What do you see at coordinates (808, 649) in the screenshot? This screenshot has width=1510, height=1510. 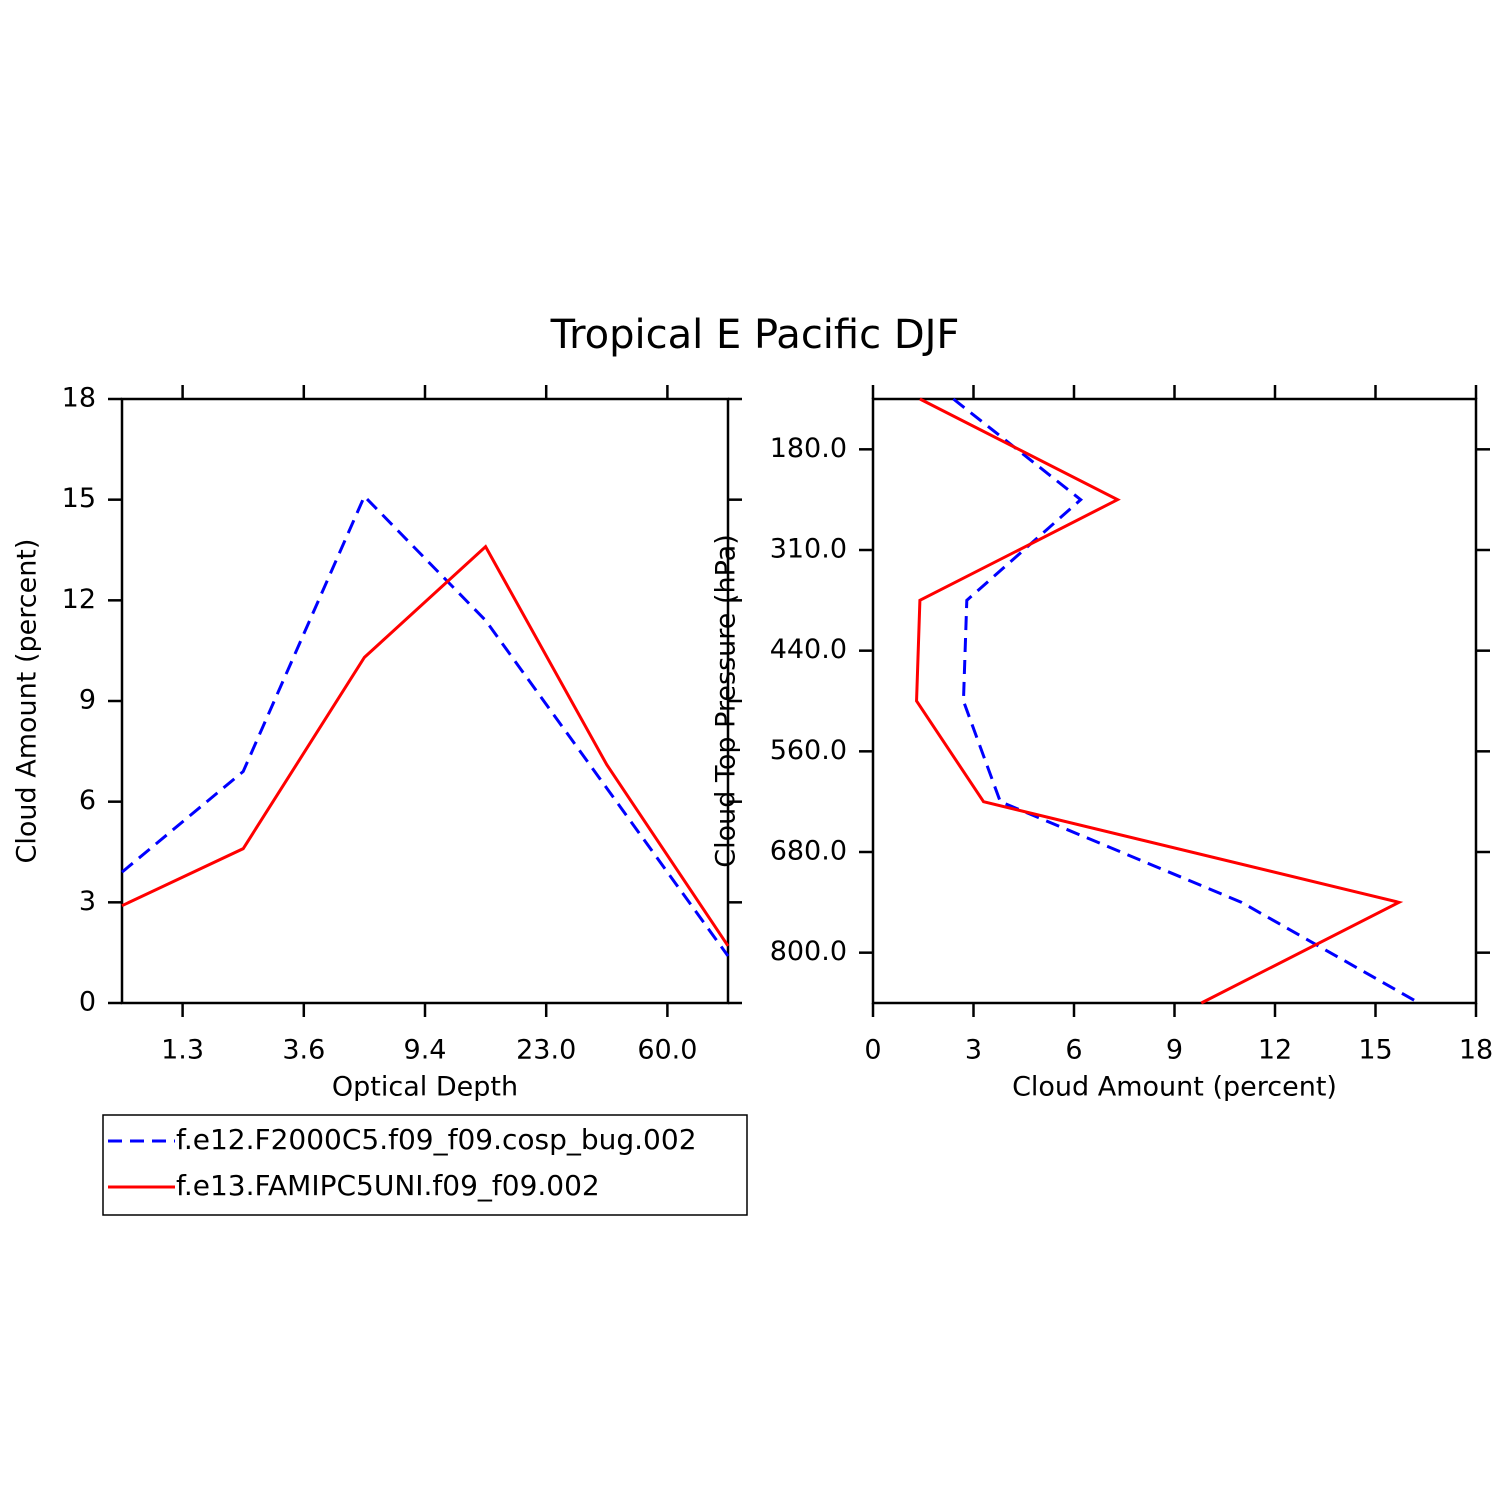 I see `y-tick-label: 440.0` at bounding box center [808, 649].